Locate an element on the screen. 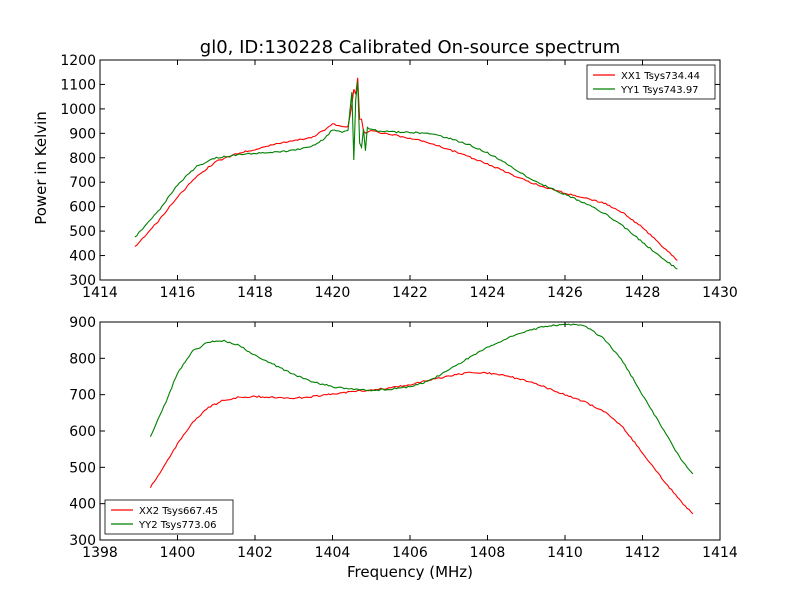 The height and width of the screenshot is (600, 800). top-x-tick-label: 1414 is located at coordinates (100, 293).